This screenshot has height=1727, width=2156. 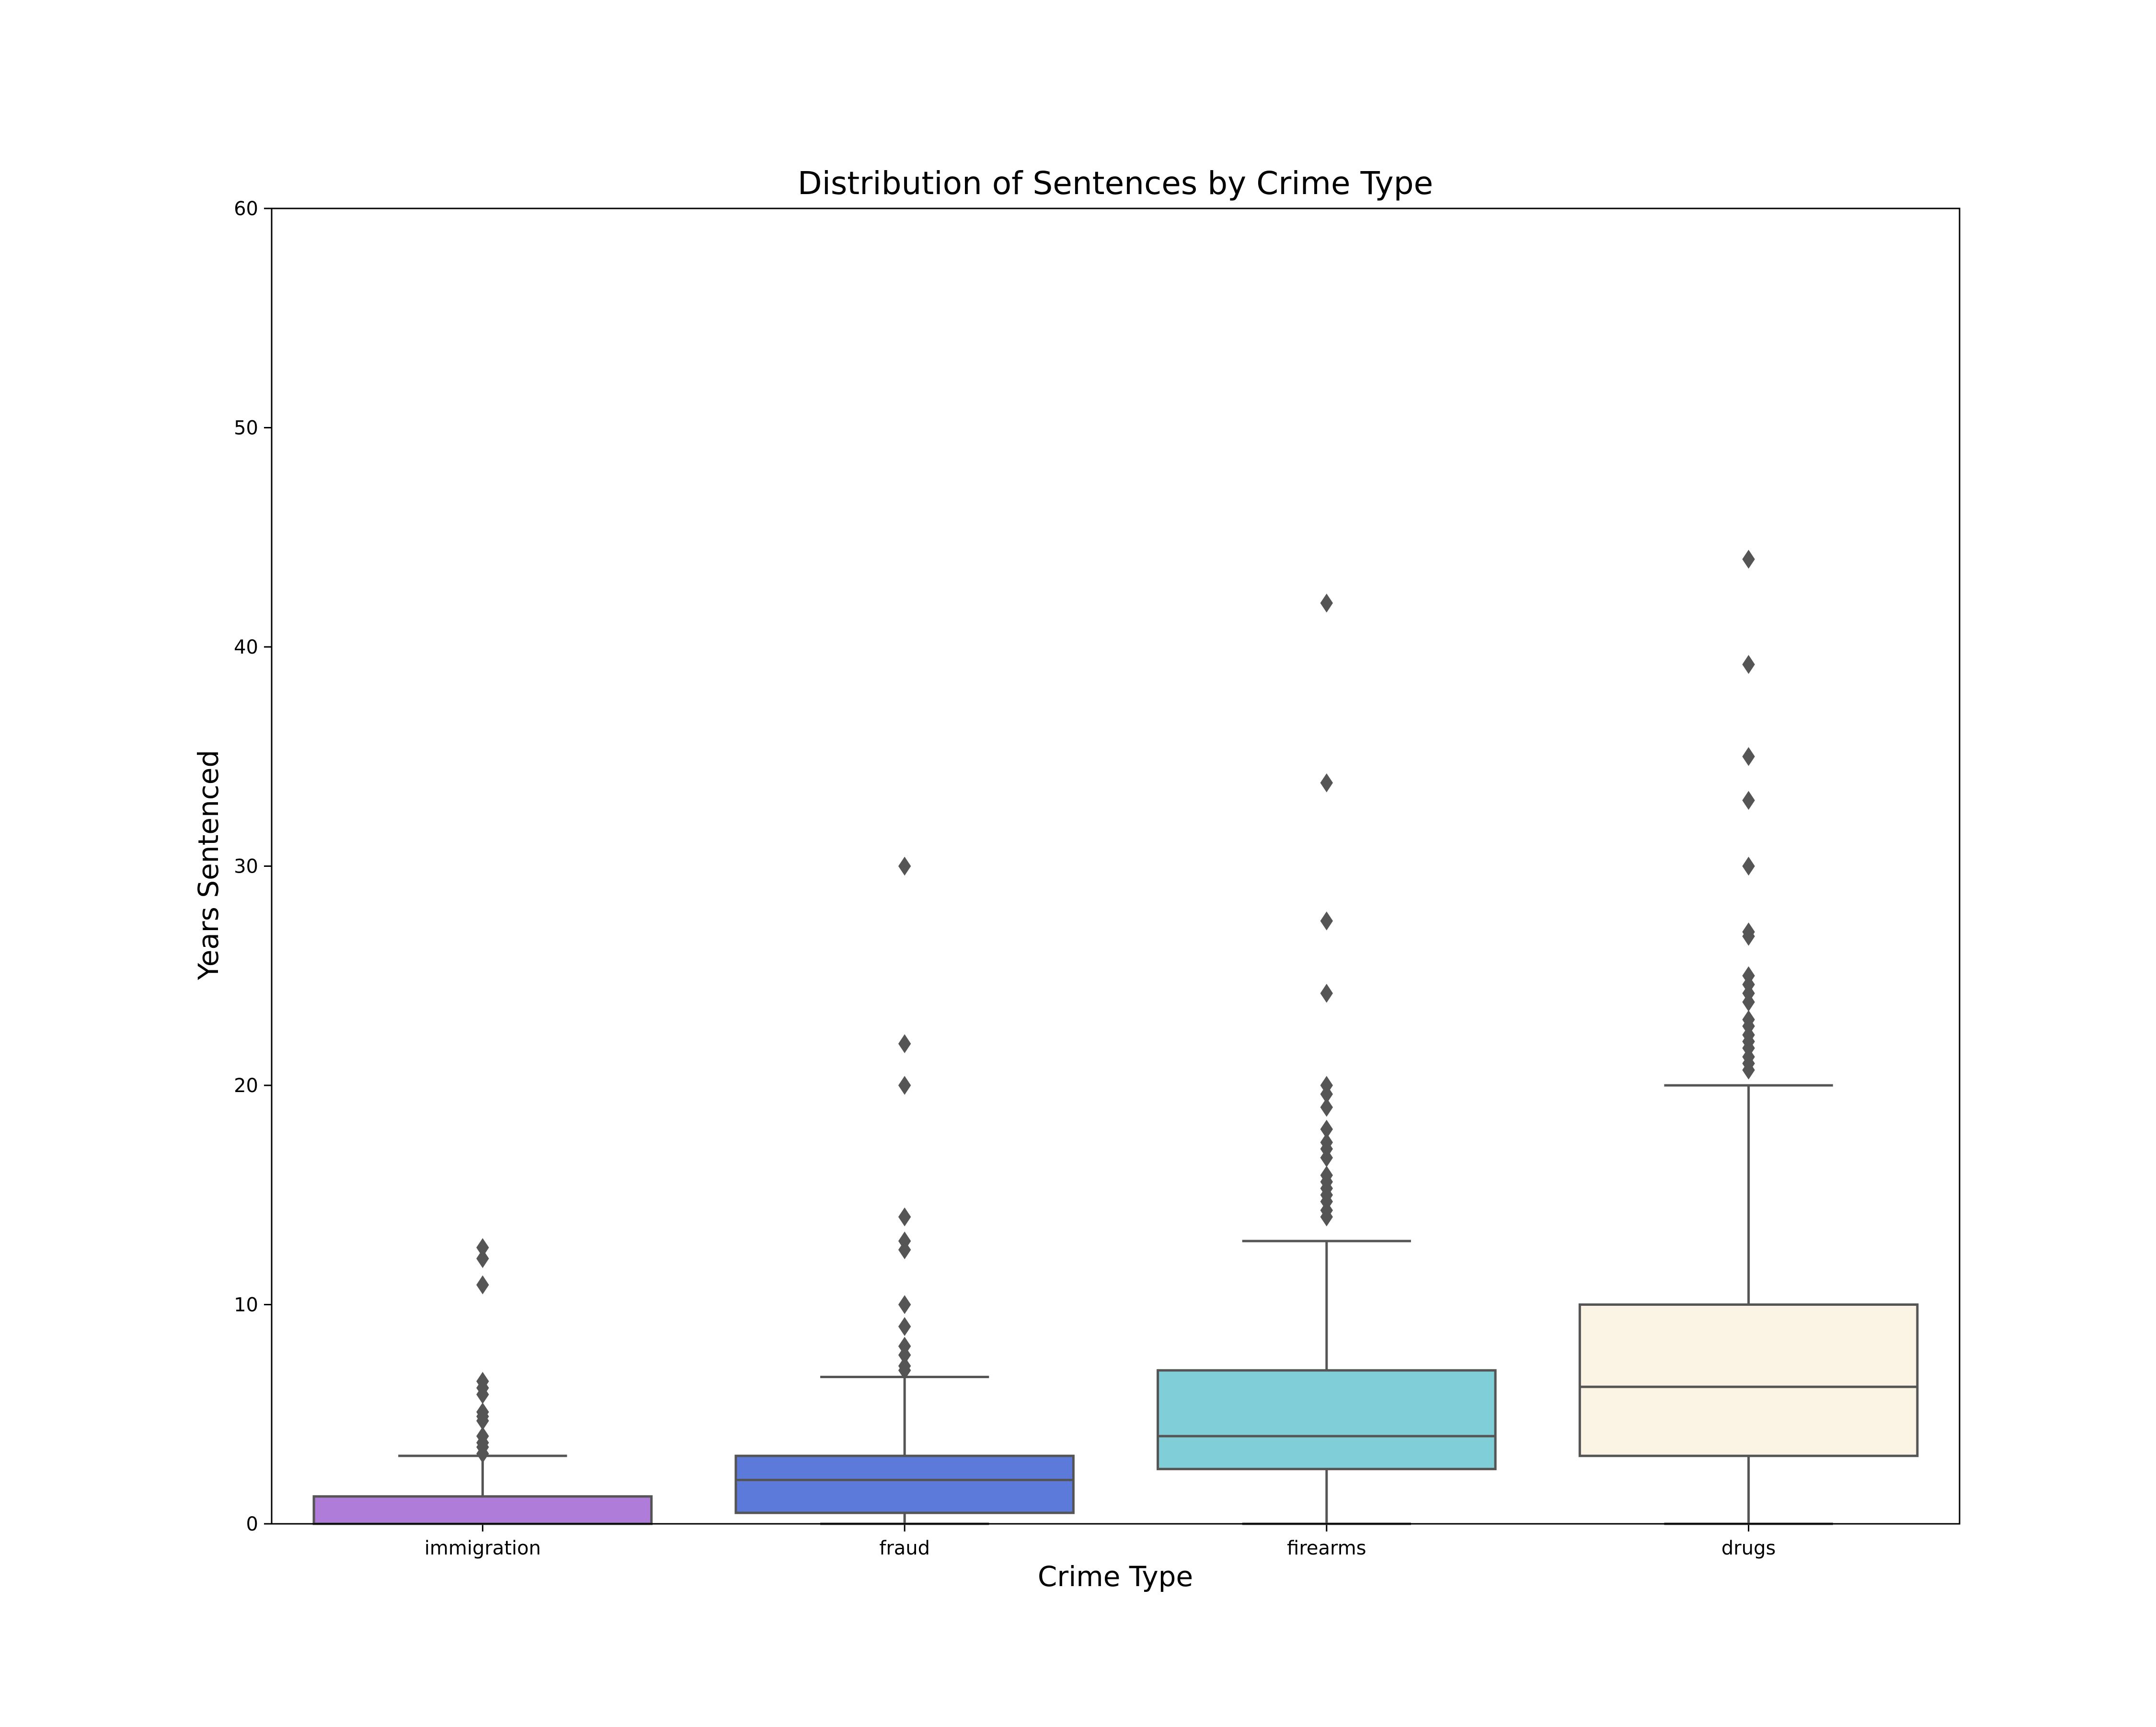 I want to click on y-tick-label: 40, so click(x=246, y=647).